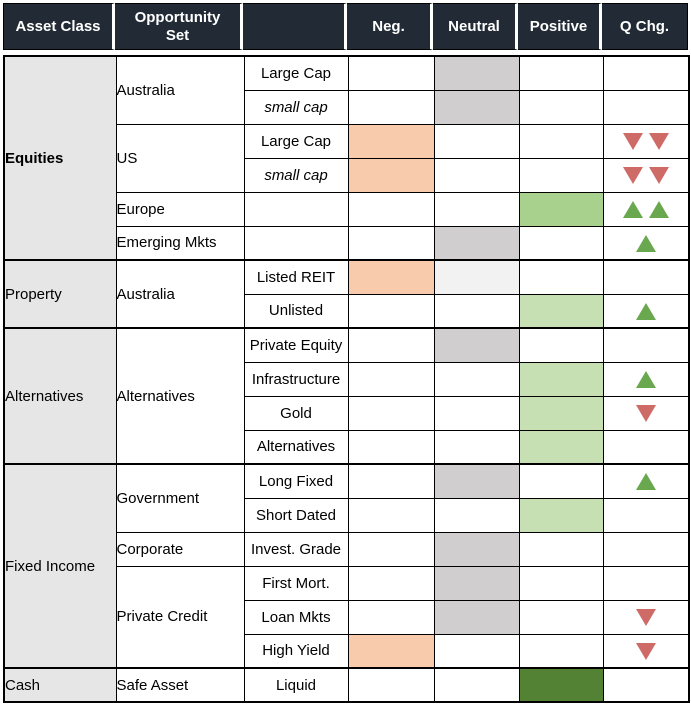 Image resolution: width=691 pixels, height=708 pixels. What do you see at coordinates (180, 685) in the screenshot?
I see `opportunity-set-cell: Safe Asset` at bounding box center [180, 685].